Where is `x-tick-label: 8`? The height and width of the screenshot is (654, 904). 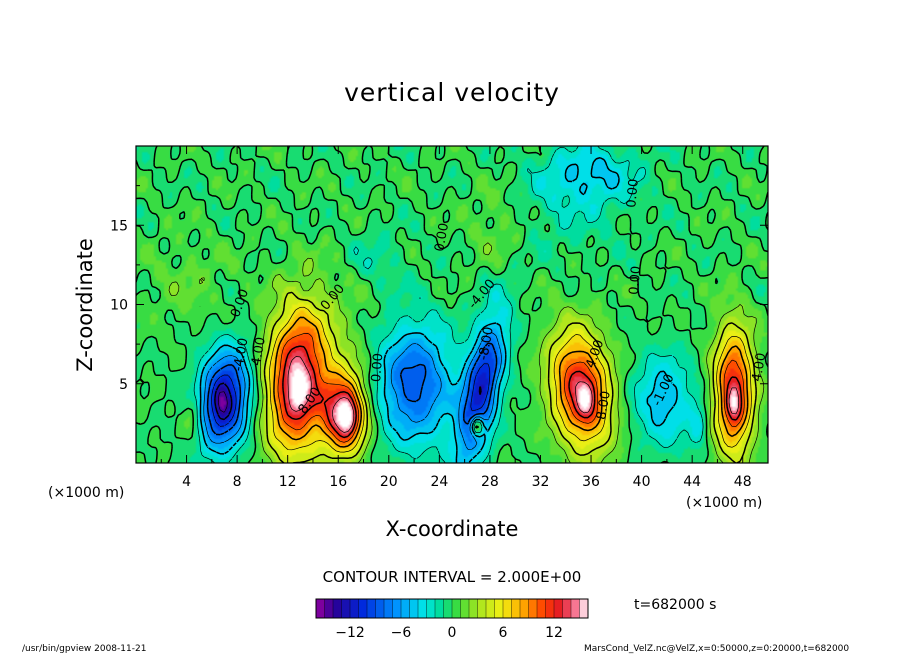
x-tick-label: 8 is located at coordinates (237, 482).